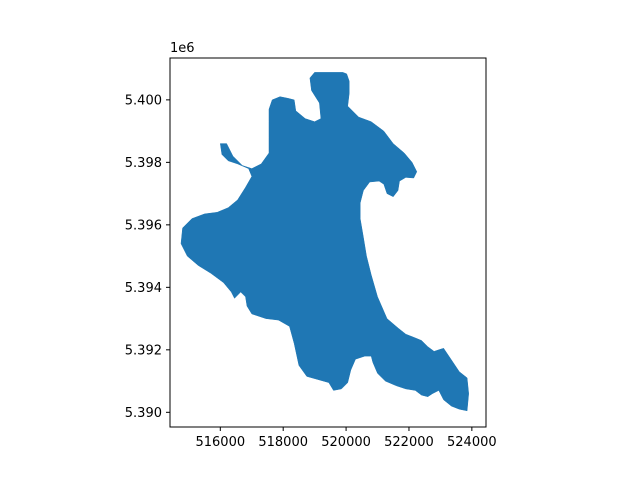 The height and width of the screenshot is (480, 640). I want to click on y-tick-label-2: 5.394, so click(143, 288).